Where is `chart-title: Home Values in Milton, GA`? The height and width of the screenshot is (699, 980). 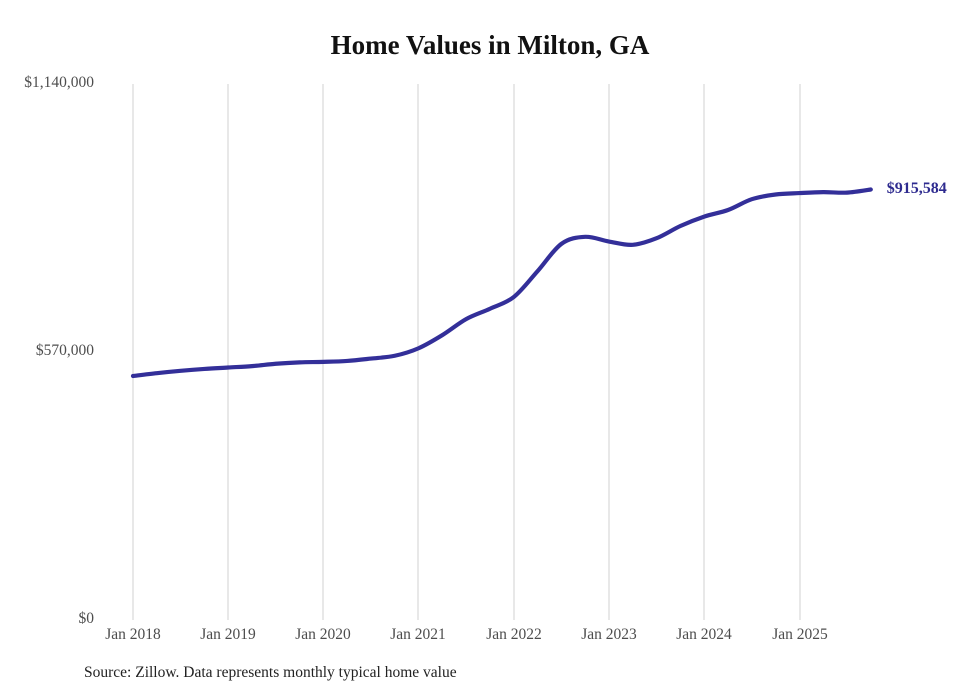 chart-title: Home Values in Milton, GA is located at coordinates (490, 45).